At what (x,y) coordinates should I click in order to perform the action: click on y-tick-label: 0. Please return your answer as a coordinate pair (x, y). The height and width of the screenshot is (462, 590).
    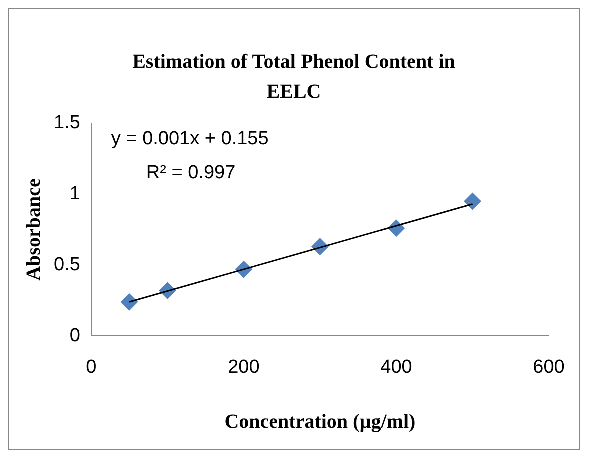
    Looking at the image, I should click on (75, 335).